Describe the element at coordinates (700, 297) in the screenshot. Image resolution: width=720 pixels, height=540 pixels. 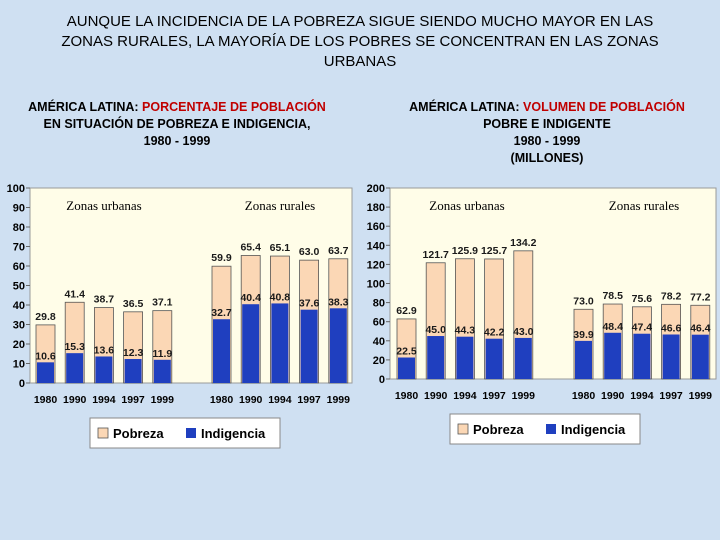
I see `data-label-pobreza: 77.2` at that location.